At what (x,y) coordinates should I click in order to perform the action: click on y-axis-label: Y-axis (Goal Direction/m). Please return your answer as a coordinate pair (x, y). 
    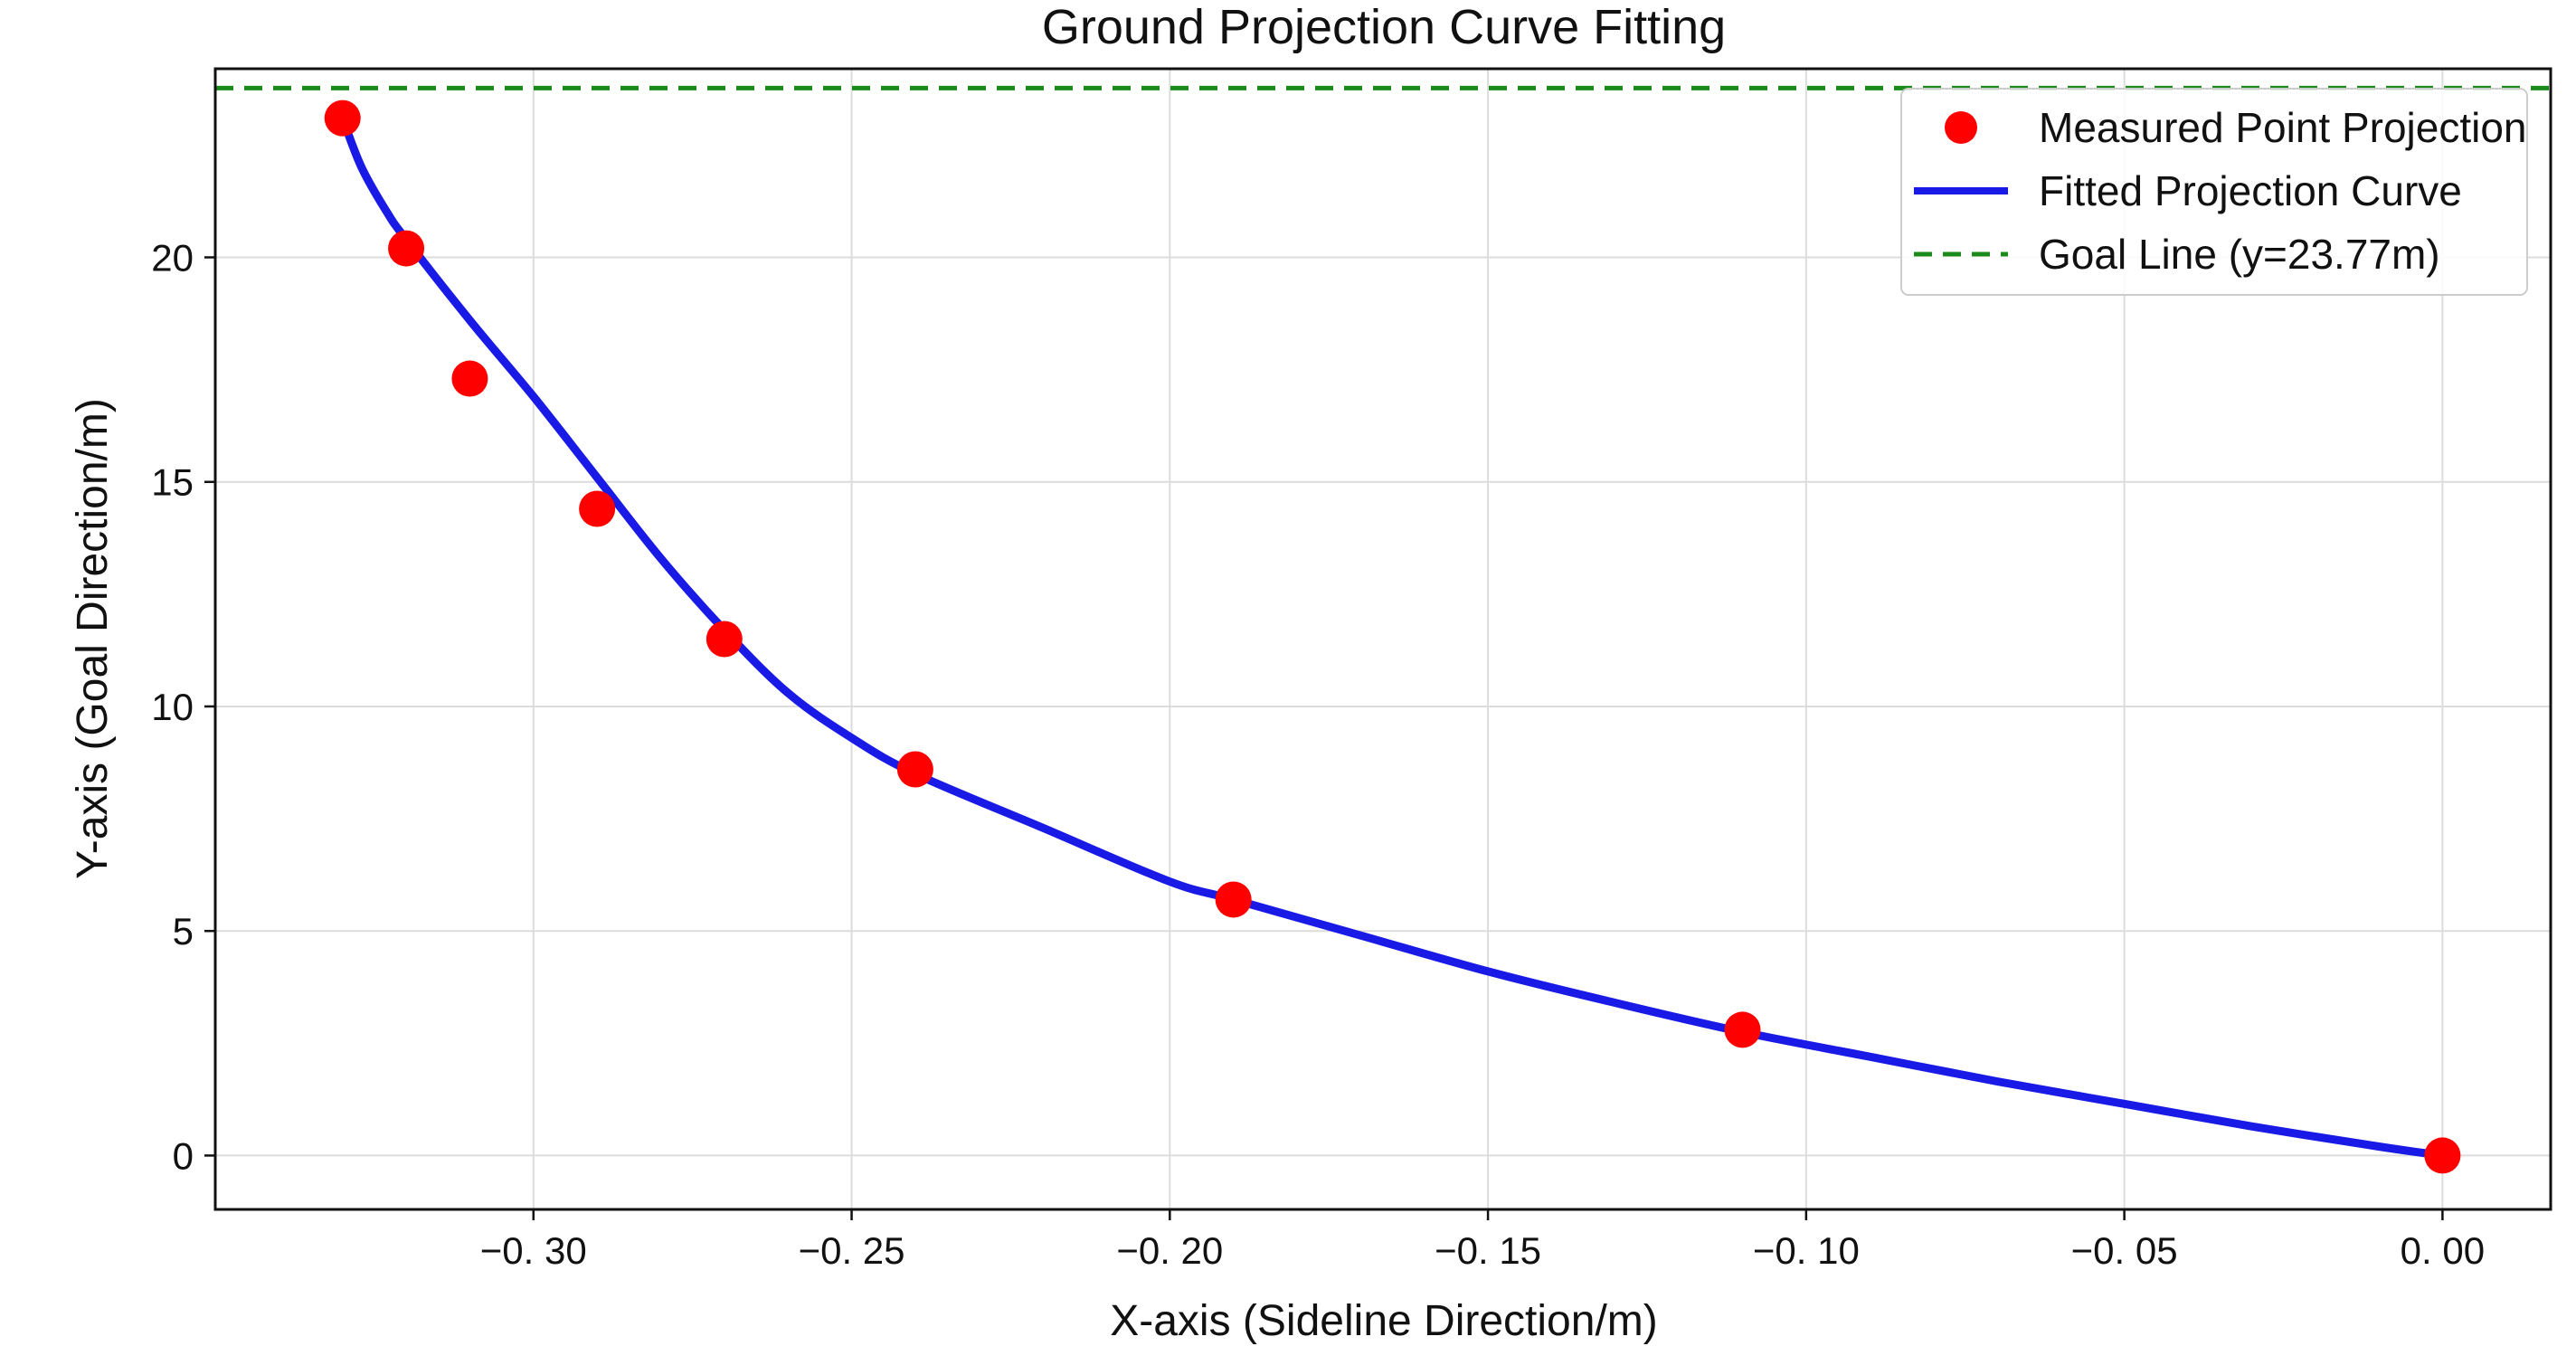
    Looking at the image, I should click on (93, 638).